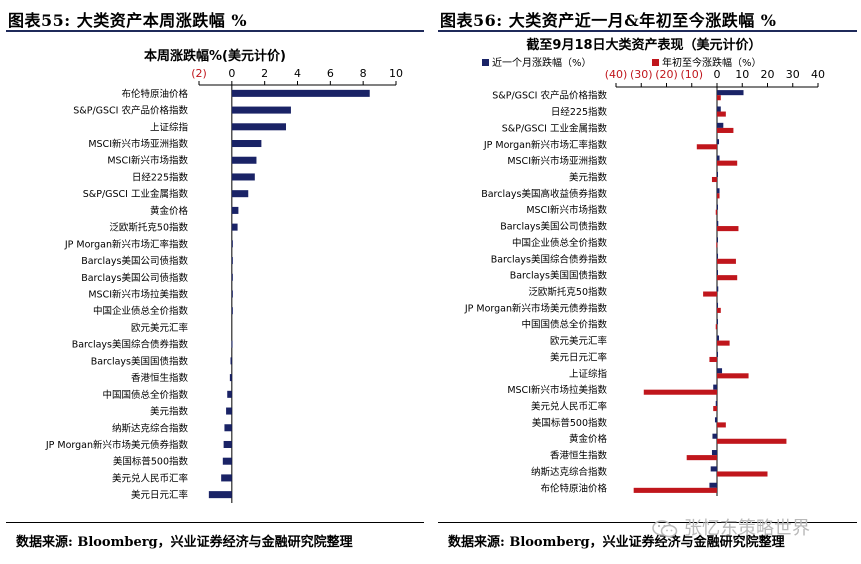 This screenshot has width=861, height=564. What do you see at coordinates (793, 74) in the screenshot?
I see `x-tick-label: 30` at bounding box center [793, 74].